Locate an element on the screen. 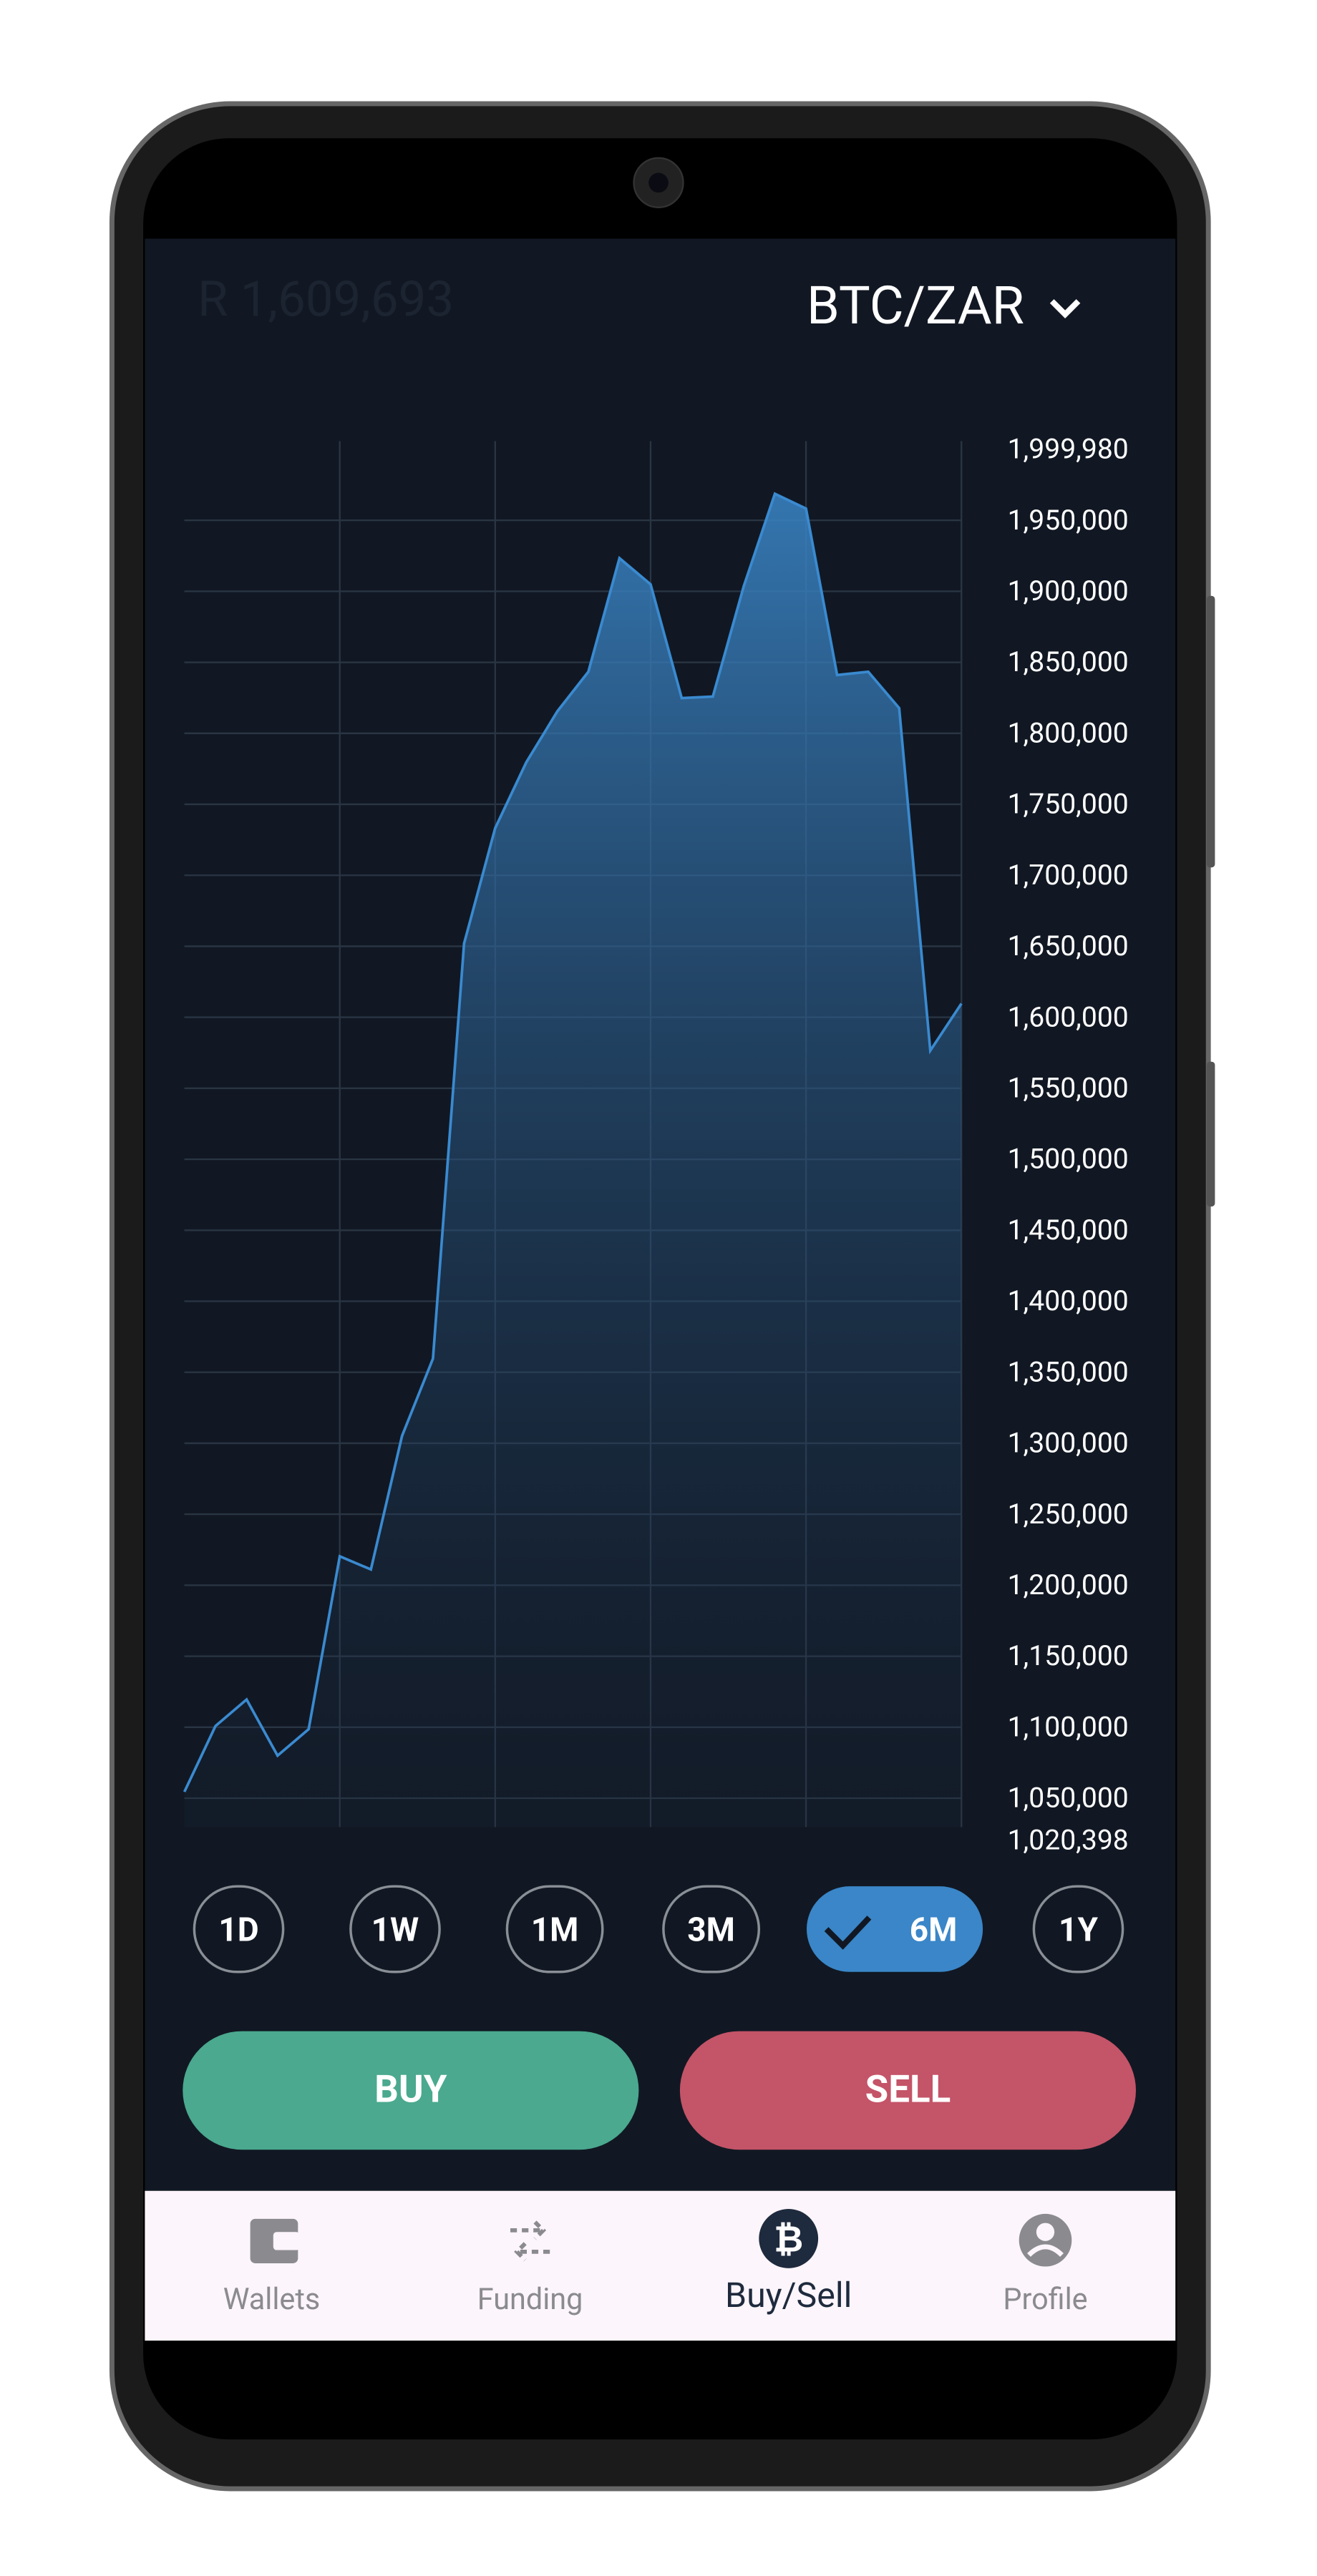 The height and width of the screenshot is (2576, 1317). pair-selector: BTC/ZAR is located at coordinates (915, 305).